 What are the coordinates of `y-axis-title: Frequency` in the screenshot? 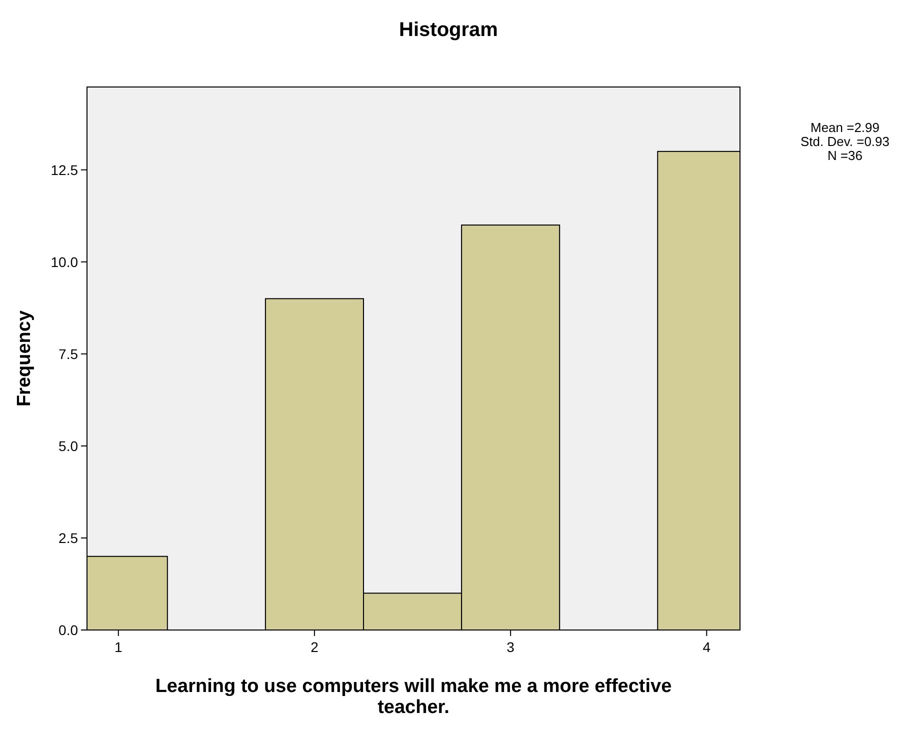 It's located at (24, 358).